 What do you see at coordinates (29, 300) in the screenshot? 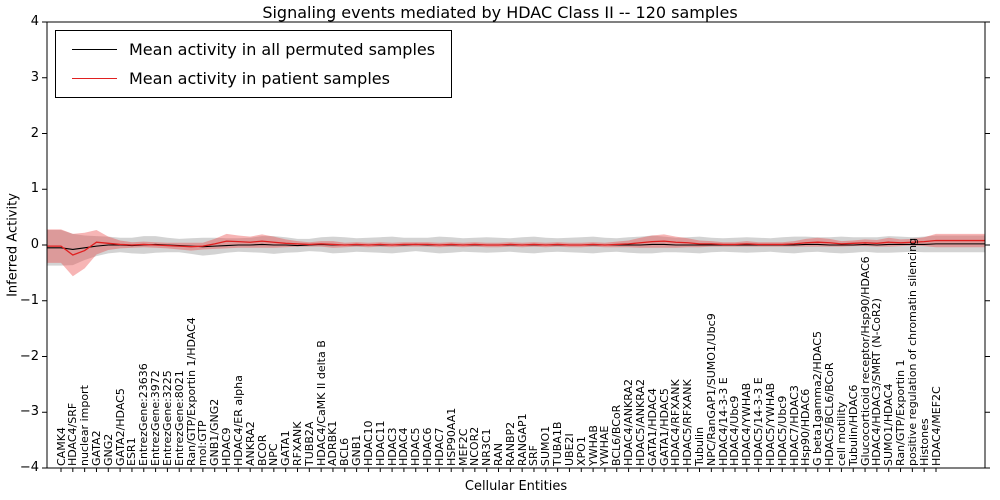
I see `y-tick-label: −1` at bounding box center [29, 300].